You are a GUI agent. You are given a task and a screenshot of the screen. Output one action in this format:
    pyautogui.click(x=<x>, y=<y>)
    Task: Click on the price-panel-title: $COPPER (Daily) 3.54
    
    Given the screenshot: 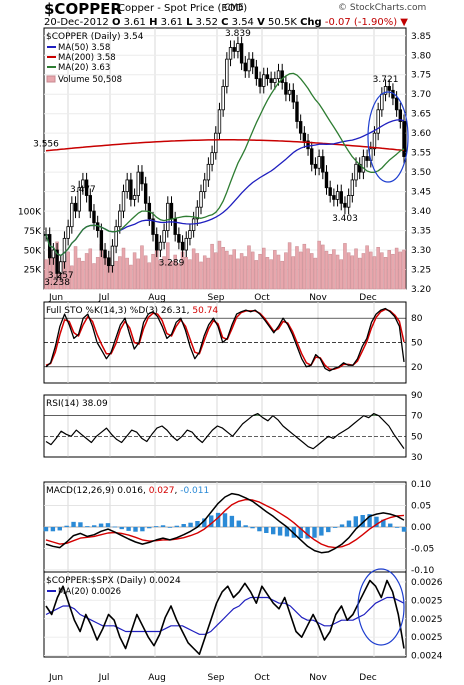 What is the action you would take?
    pyautogui.click(x=95, y=37)
    